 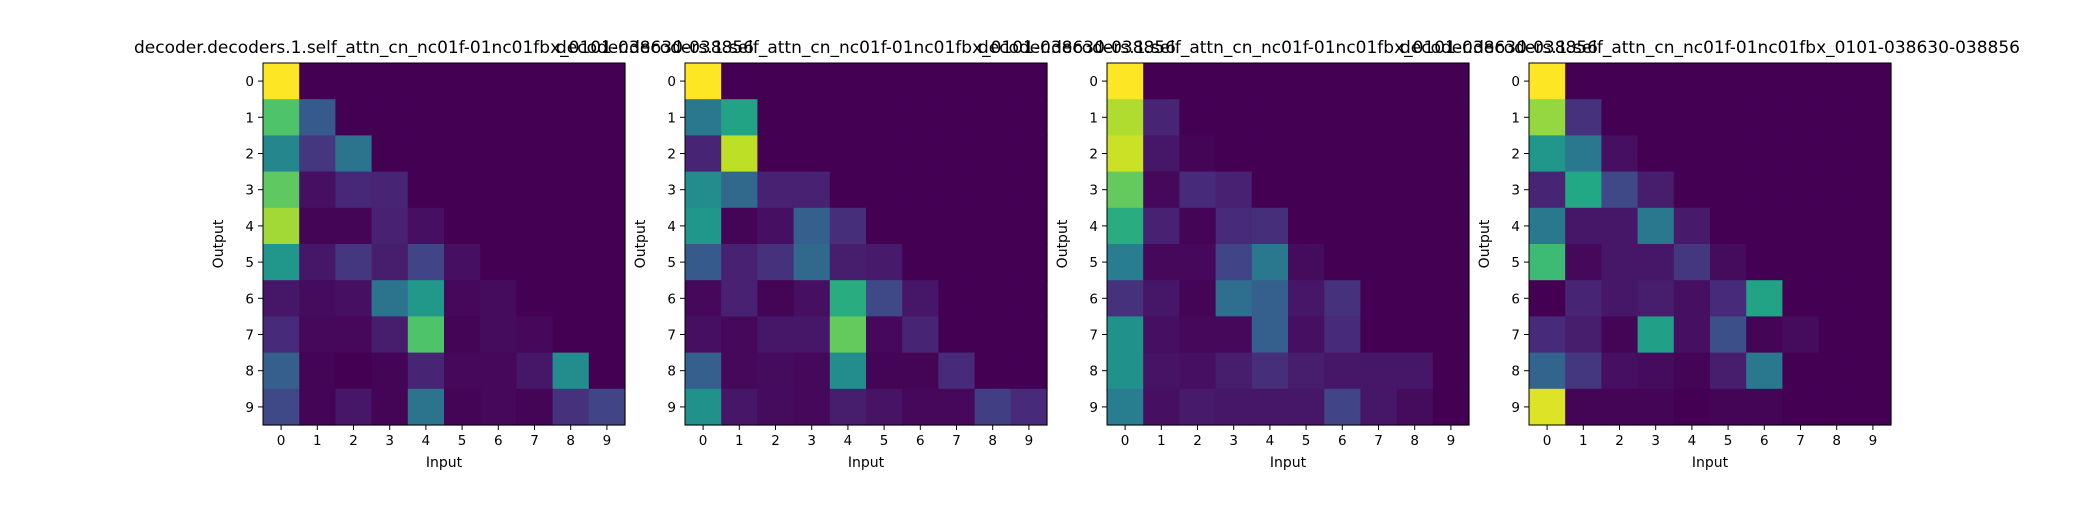 I want to click on y-tick-label: 0, so click(x=1515, y=82).